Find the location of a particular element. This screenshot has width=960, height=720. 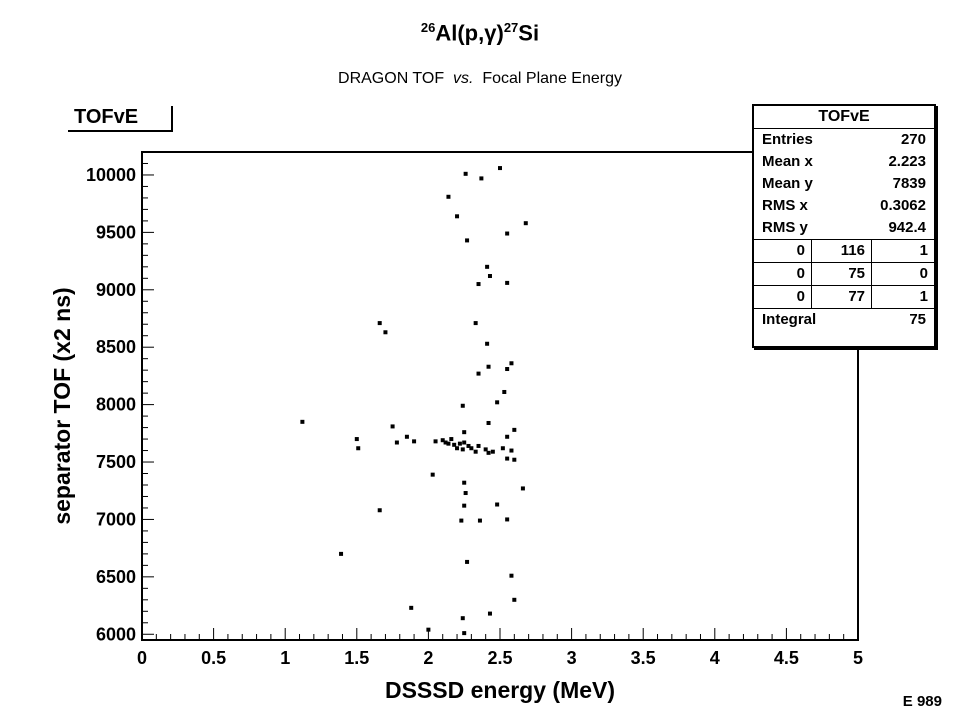

mass-number-al: 26 is located at coordinates (428, 27).